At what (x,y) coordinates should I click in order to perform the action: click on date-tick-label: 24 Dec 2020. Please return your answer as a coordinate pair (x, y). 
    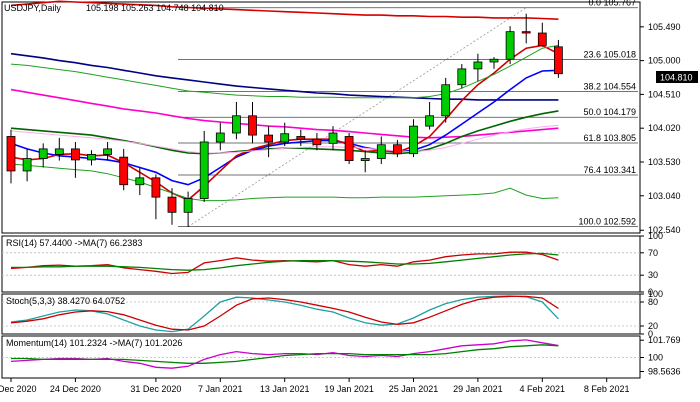
    Looking at the image, I should click on (75, 389).